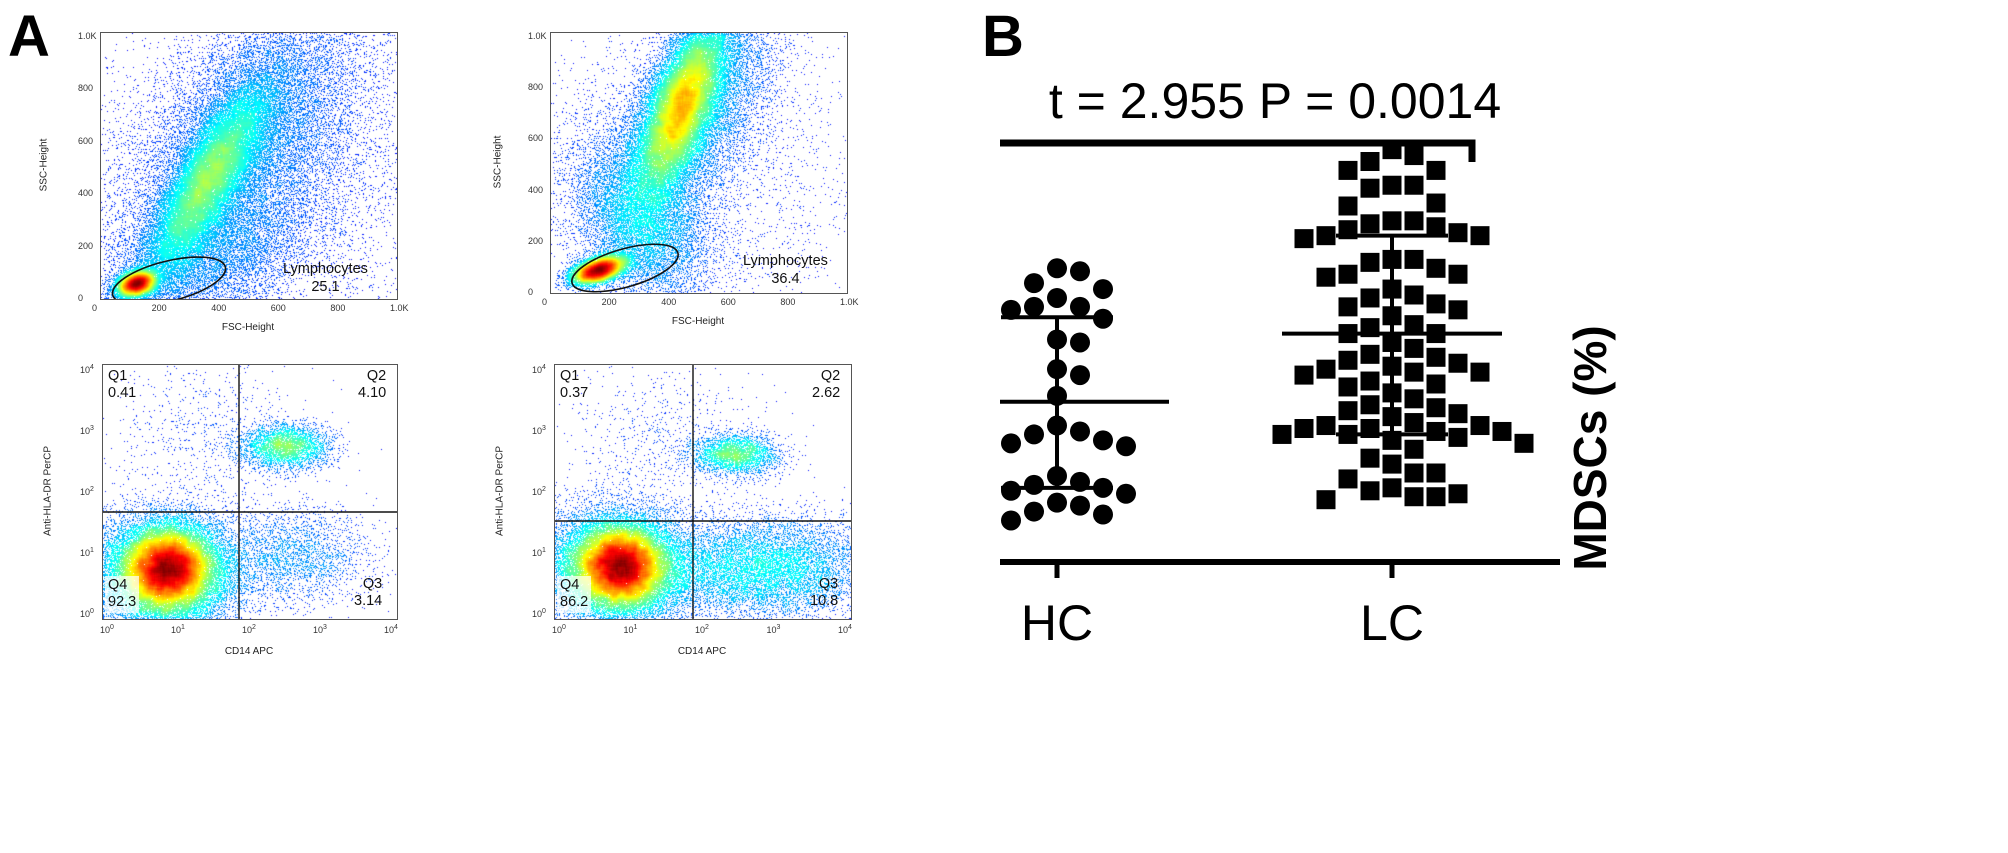  I want to click on gate-overlay, so click(169, 277).